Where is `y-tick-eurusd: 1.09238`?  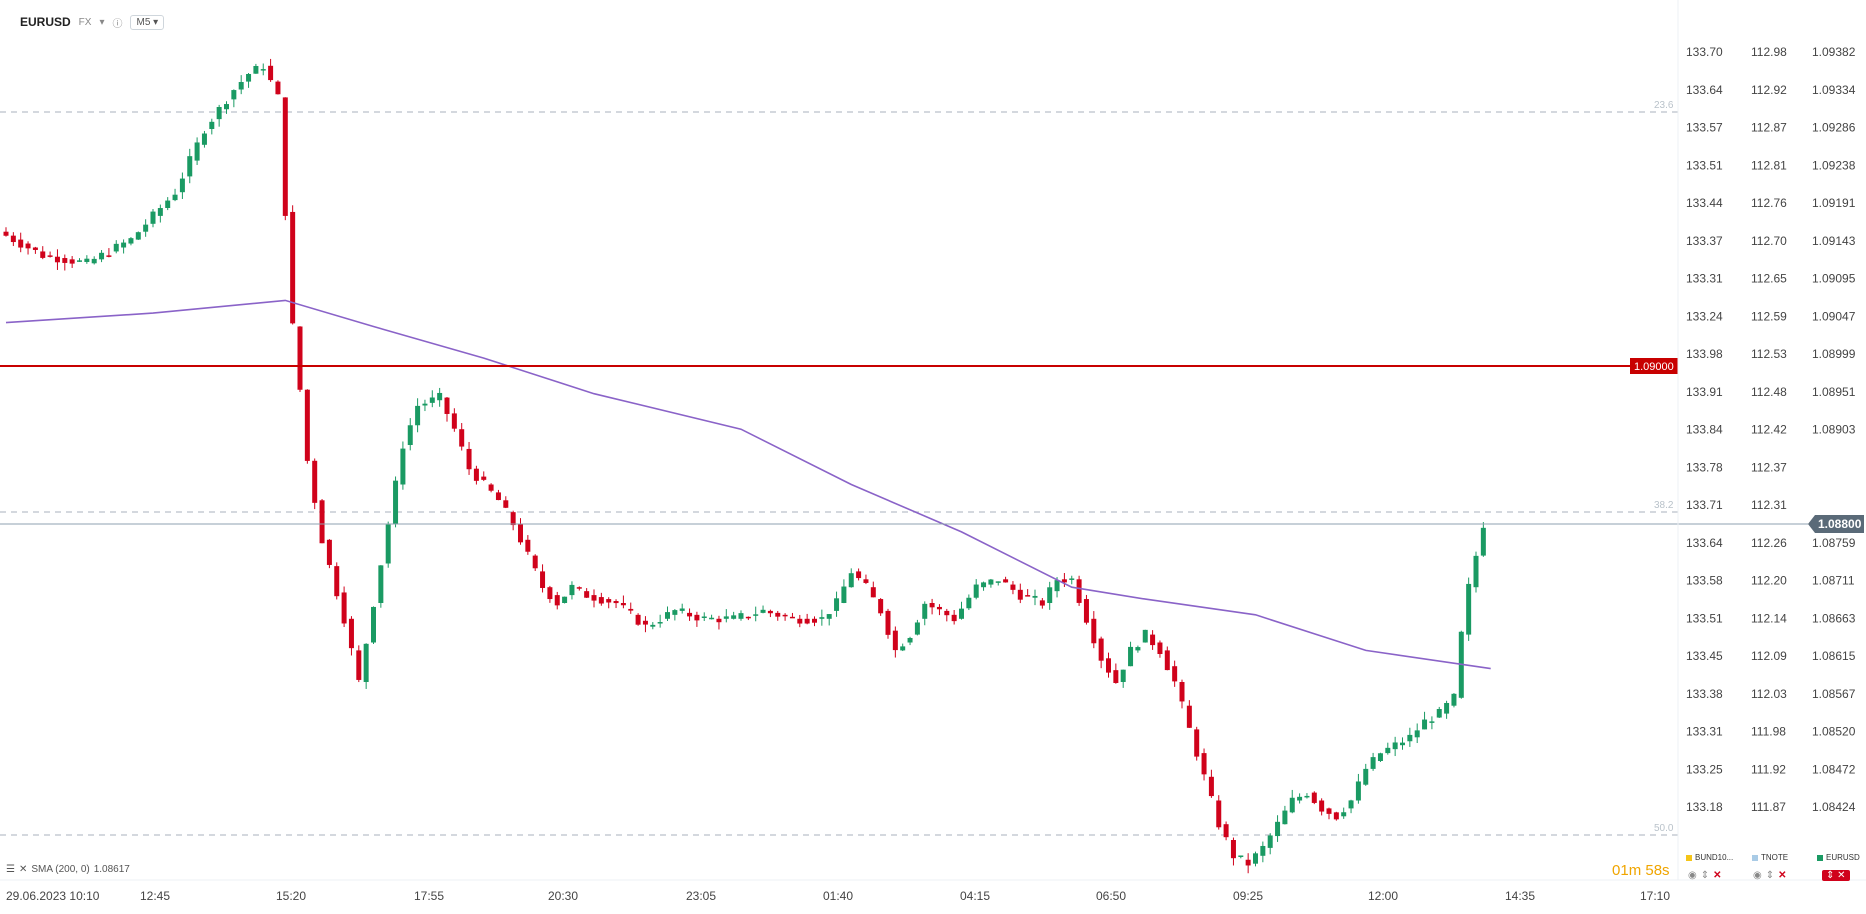
y-tick-eurusd: 1.09238 is located at coordinates (1834, 165).